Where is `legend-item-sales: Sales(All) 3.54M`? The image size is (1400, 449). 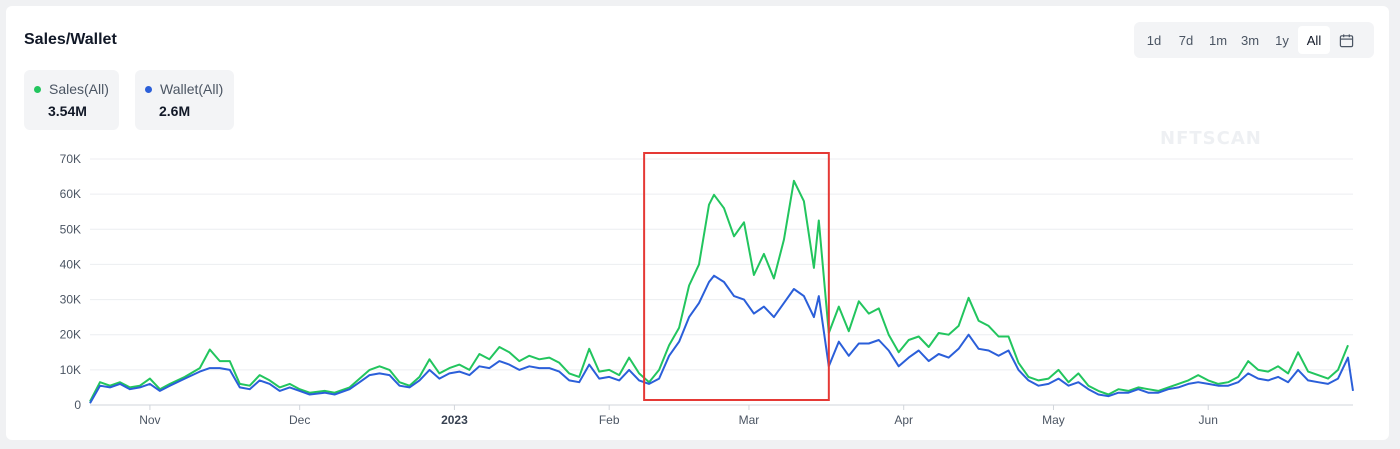 legend-item-sales: Sales(All) 3.54M is located at coordinates (71, 100).